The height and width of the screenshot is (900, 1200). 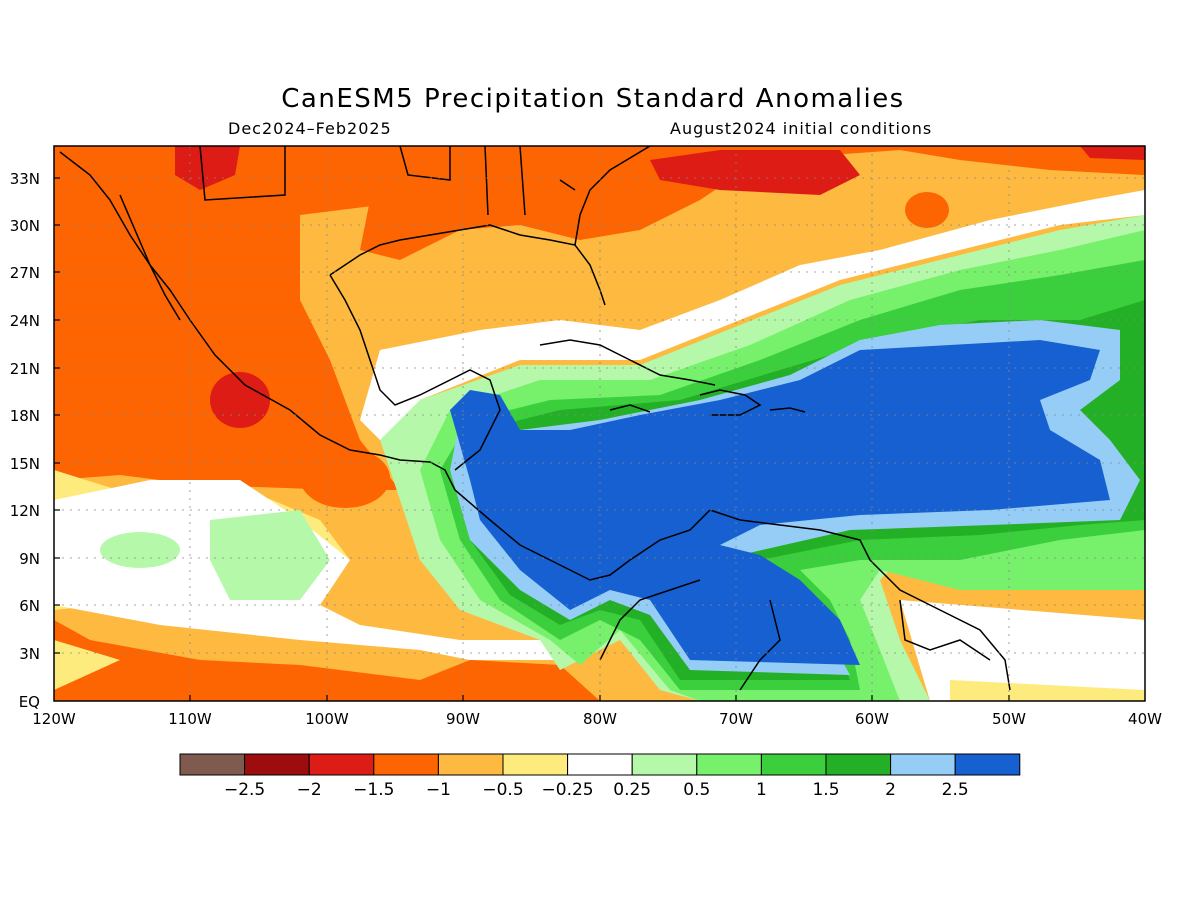 I want to click on field-wet-pacific-b, so click(x=270, y=555).